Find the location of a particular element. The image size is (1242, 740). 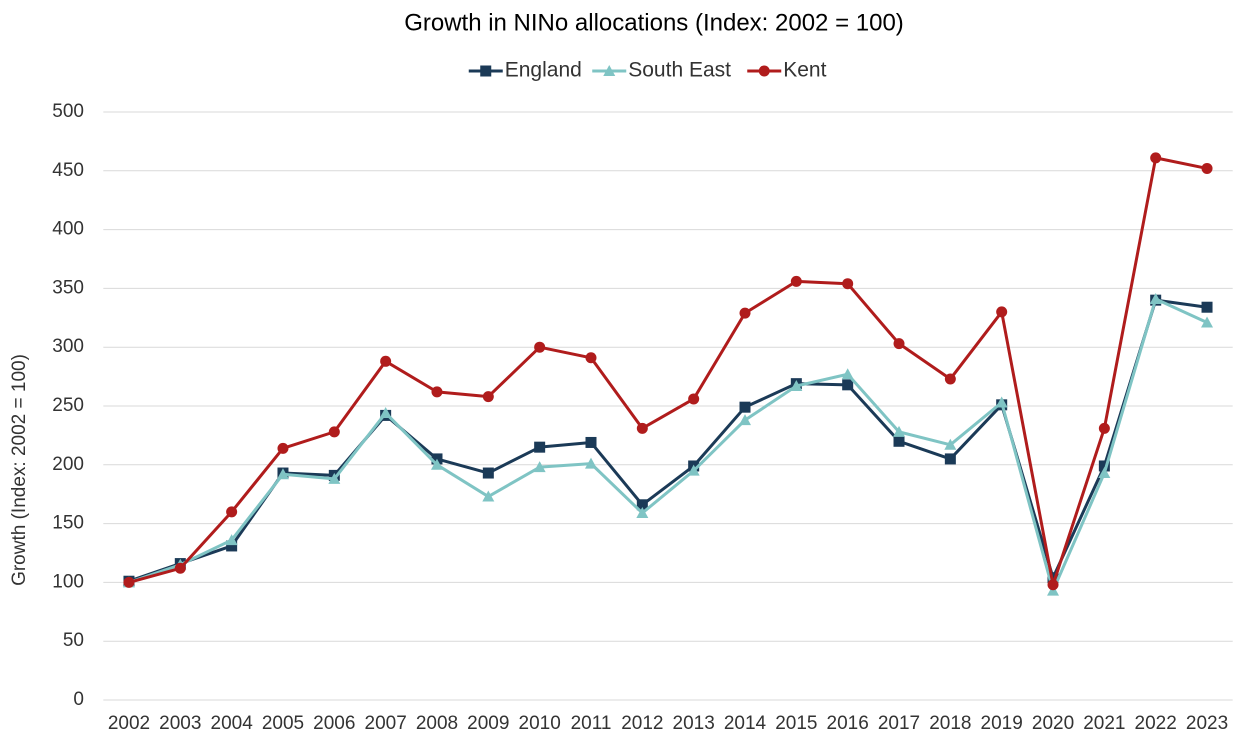

x-tick-label: 2013 is located at coordinates (694, 723).